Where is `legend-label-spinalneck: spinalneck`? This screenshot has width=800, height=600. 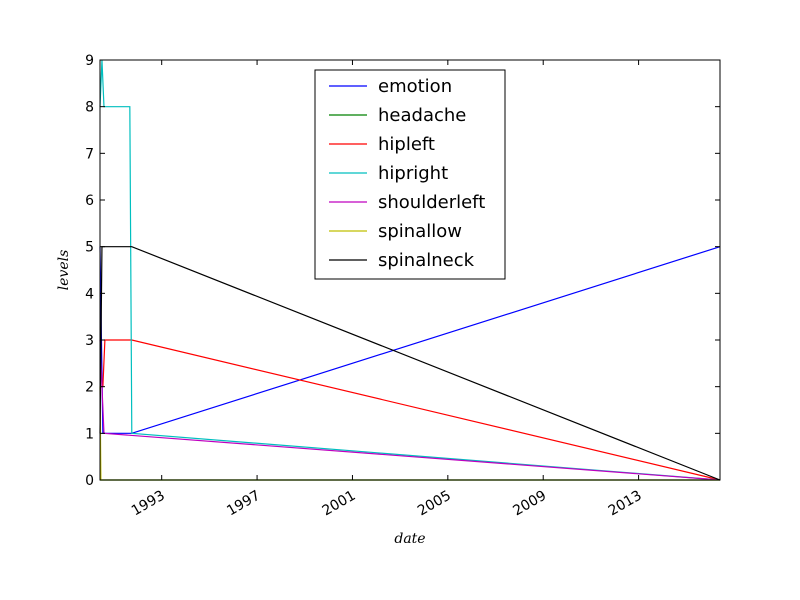 legend-label-spinalneck: spinalneck is located at coordinates (426, 260).